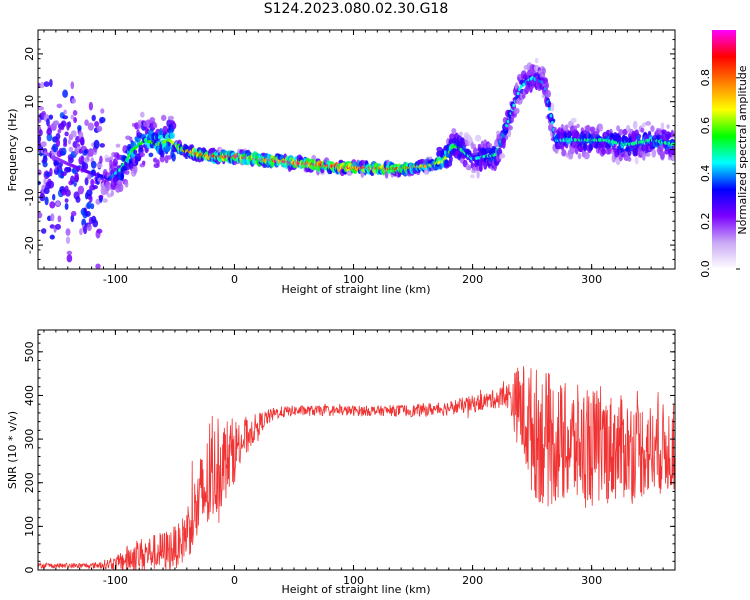  I want to click on y-tick-label: 400, so click(29, 395).